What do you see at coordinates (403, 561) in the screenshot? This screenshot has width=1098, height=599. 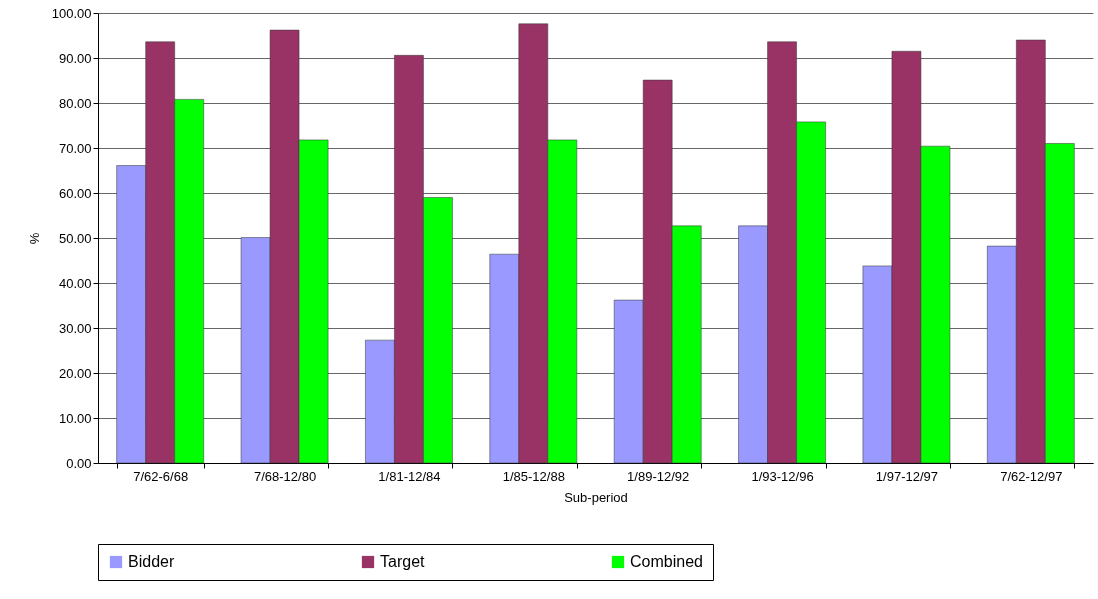 I see `legend-label: Target` at bounding box center [403, 561].